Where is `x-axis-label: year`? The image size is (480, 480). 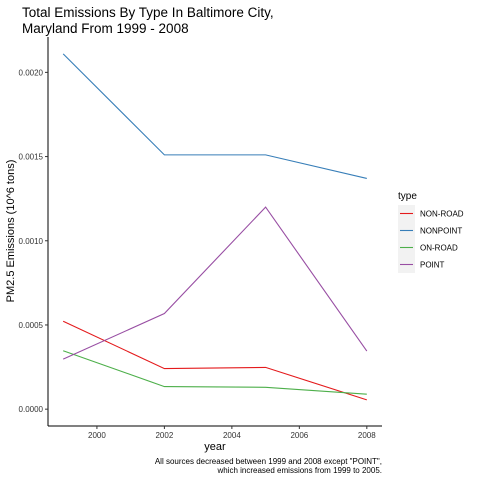 x-axis-label: year is located at coordinates (215, 447).